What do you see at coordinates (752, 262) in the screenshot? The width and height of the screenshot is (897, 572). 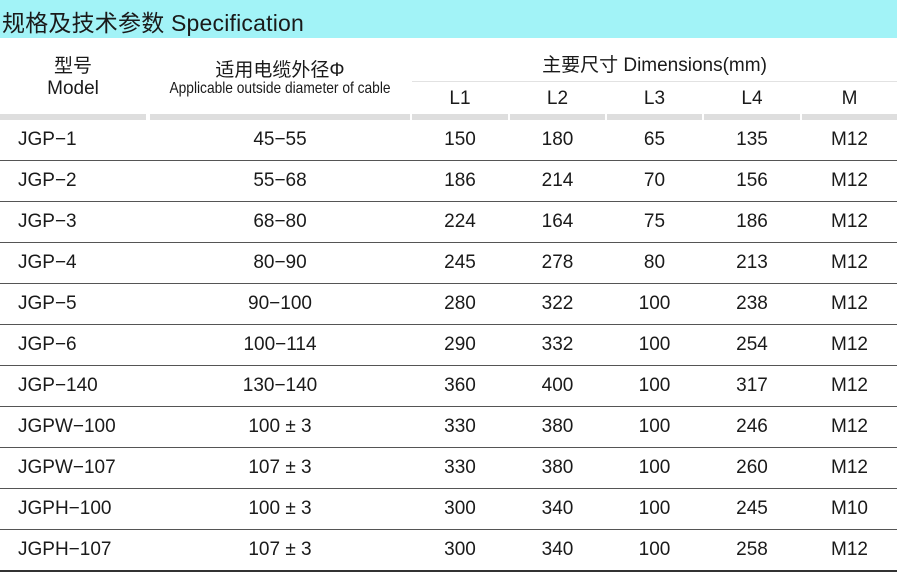 I see `cell-l4: 213` at bounding box center [752, 262].